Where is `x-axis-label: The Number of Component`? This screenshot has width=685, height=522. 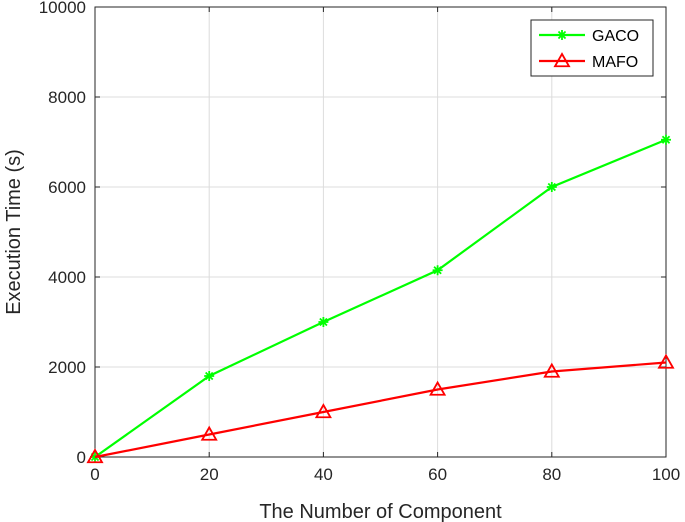
x-axis-label: The Number of Component is located at coordinates (380, 511).